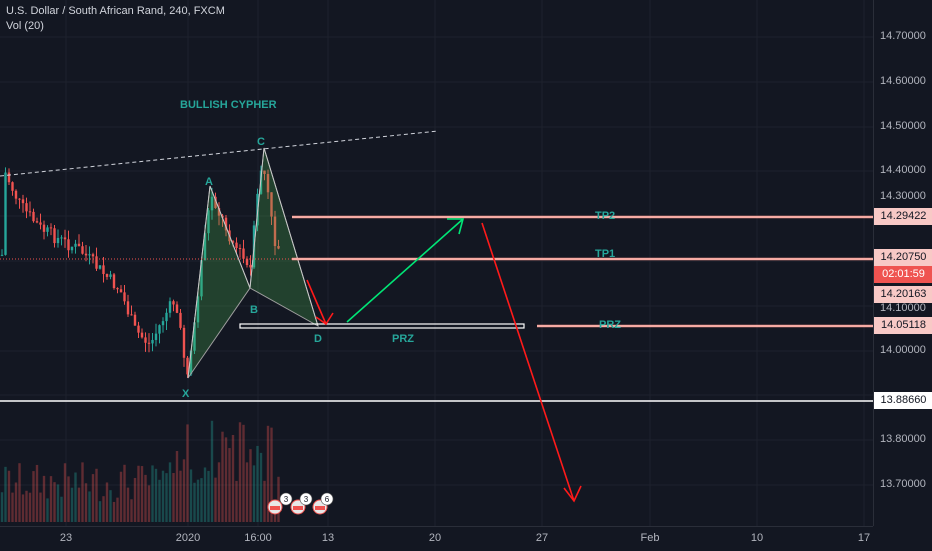 The width and height of the screenshot is (932, 551). I want to click on tp2-label: TP2, so click(605, 216).